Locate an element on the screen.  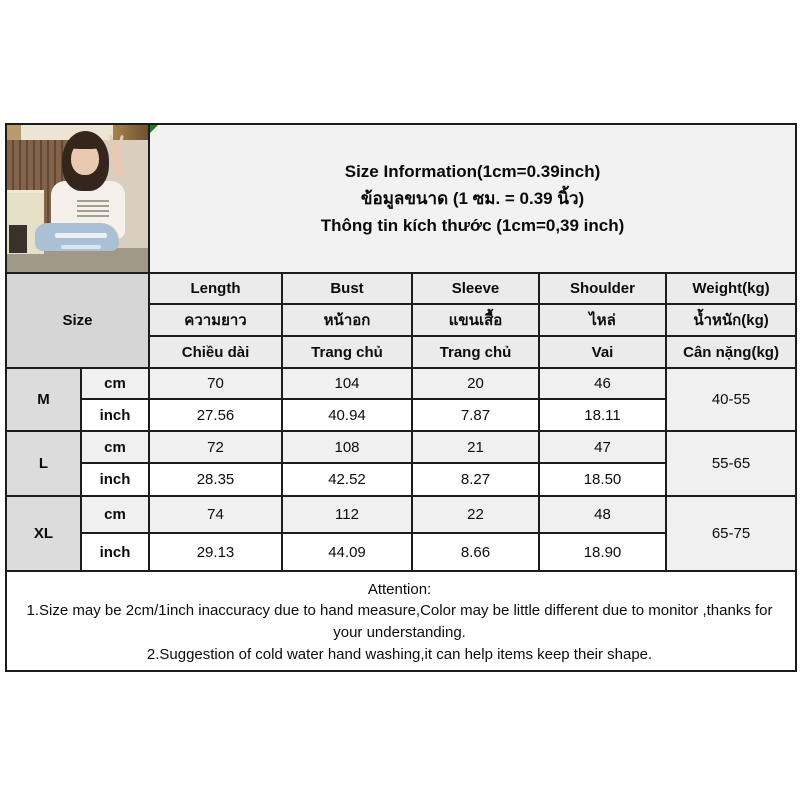
l-sleeve-inch: 8.27 is located at coordinates (475, 479).